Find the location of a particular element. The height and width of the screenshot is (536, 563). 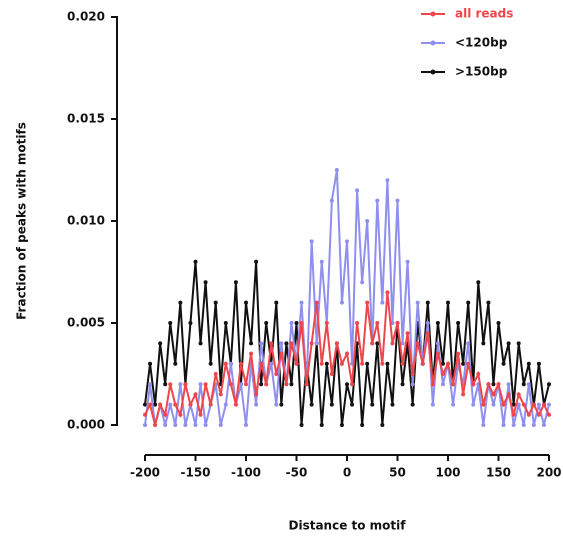

x-axis-label: Distance to motif is located at coordinates (348, 526).